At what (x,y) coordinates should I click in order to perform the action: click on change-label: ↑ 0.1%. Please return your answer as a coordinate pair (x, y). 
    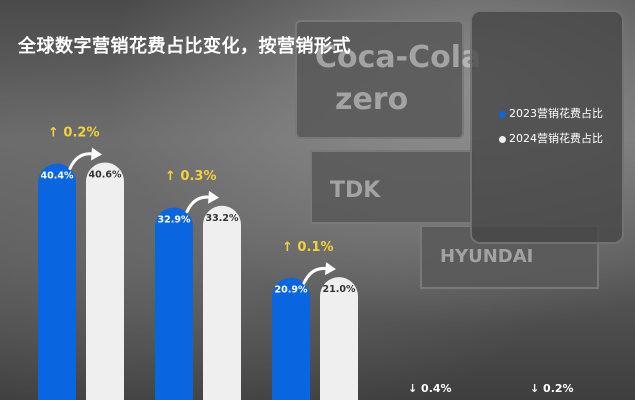
    Looking at the image, I should click on (307, 247).